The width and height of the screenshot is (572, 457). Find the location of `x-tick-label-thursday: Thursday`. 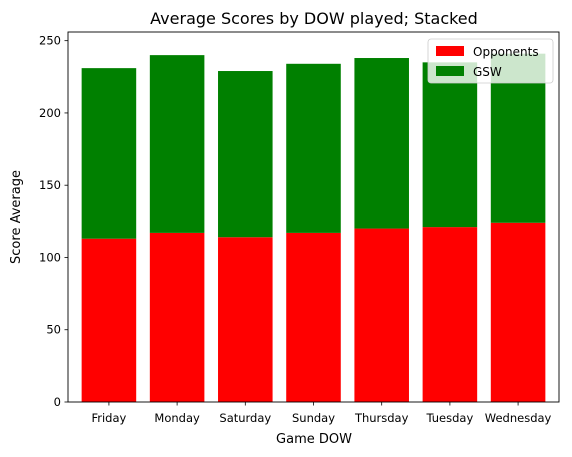

x-tick-label-thursday: Thursday is located at coordinates (381, 418).